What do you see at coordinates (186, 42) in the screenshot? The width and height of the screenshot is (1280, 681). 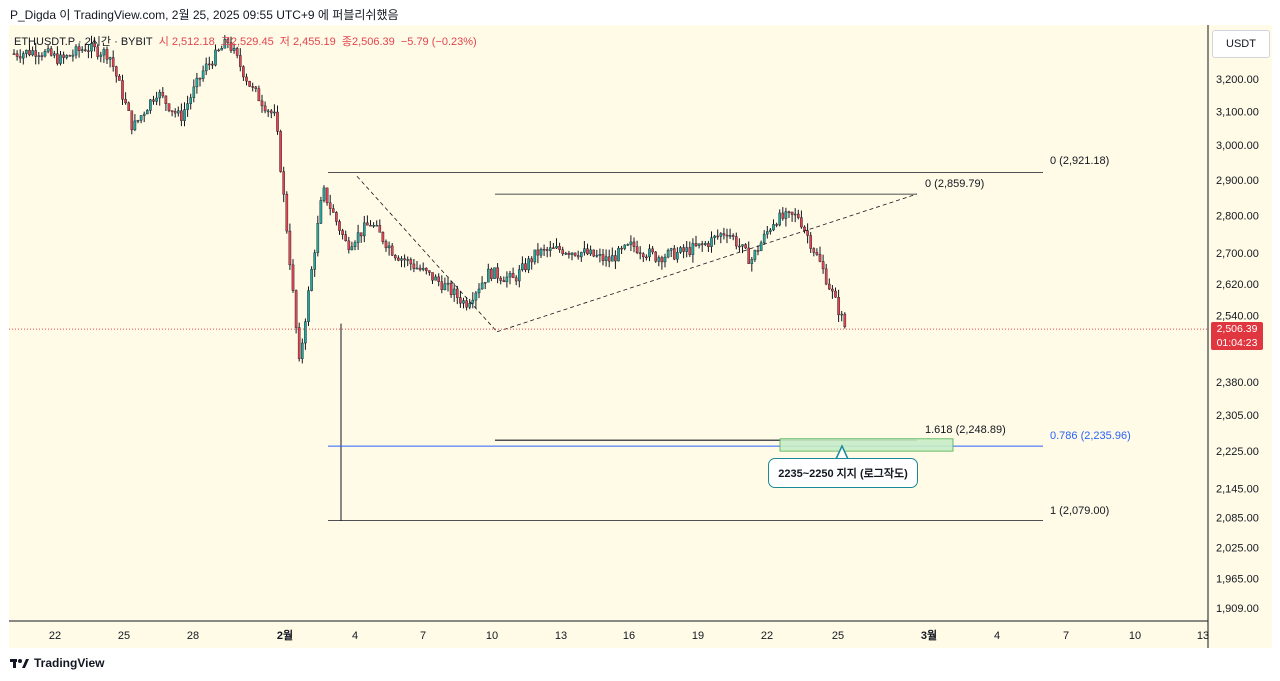 I see `legend-open: 시 2,512.18` at bounding box center [186, 42].